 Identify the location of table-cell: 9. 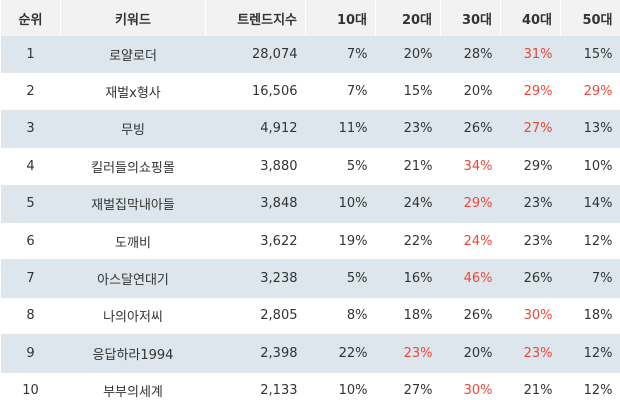
(30, 353).